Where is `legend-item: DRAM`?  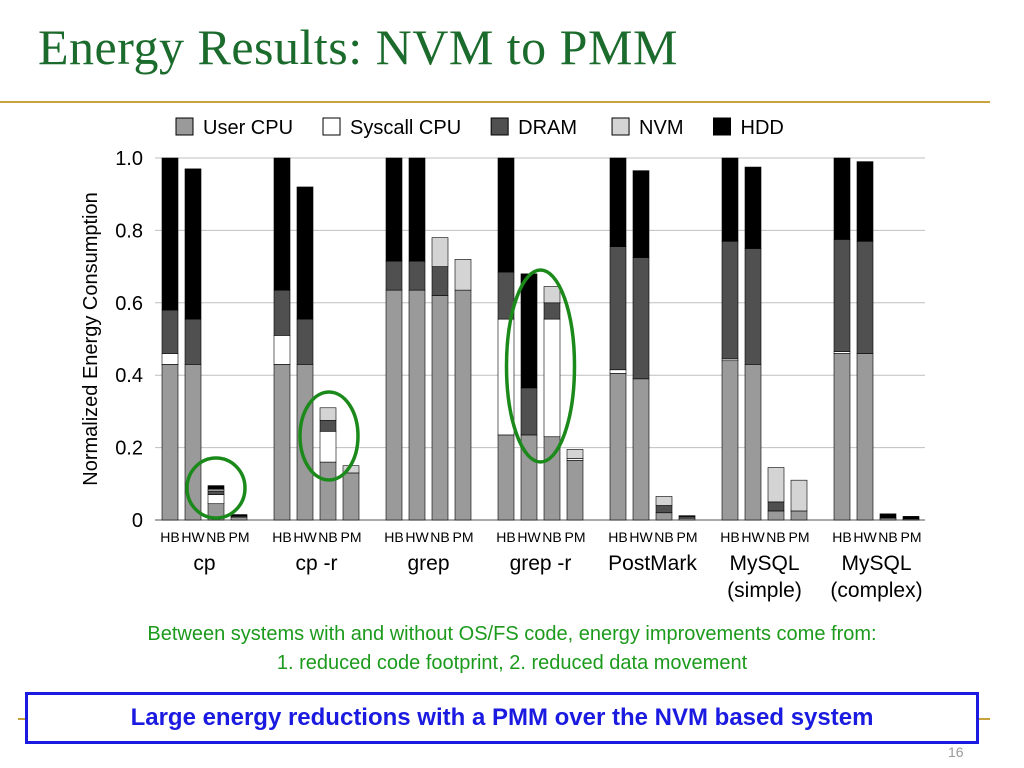 legend-item: DRAM is located at coordinates (533, 128).